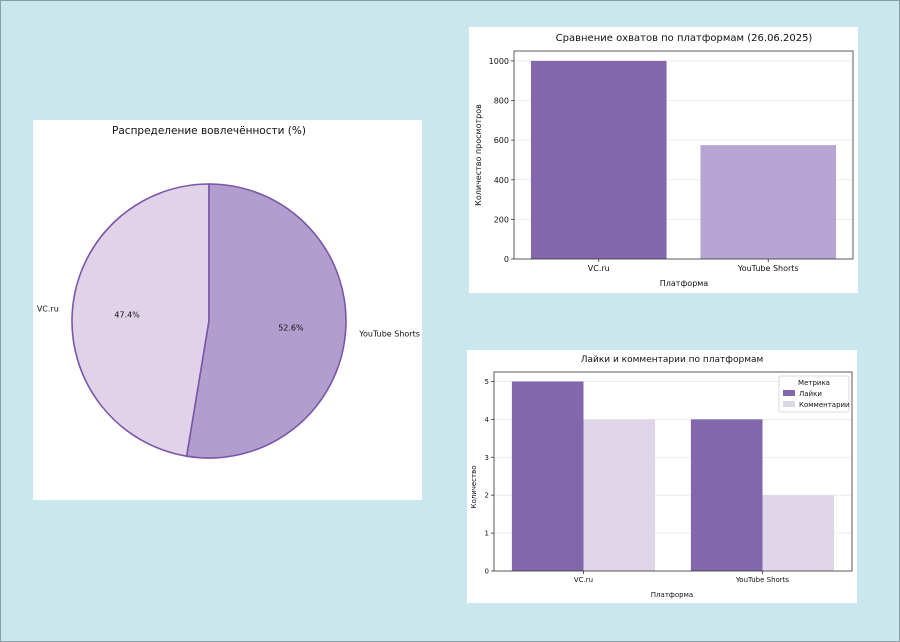 The image size is (900, 642). I want to click on reach-chart-xlabel: Платформа, so click(684, 283).